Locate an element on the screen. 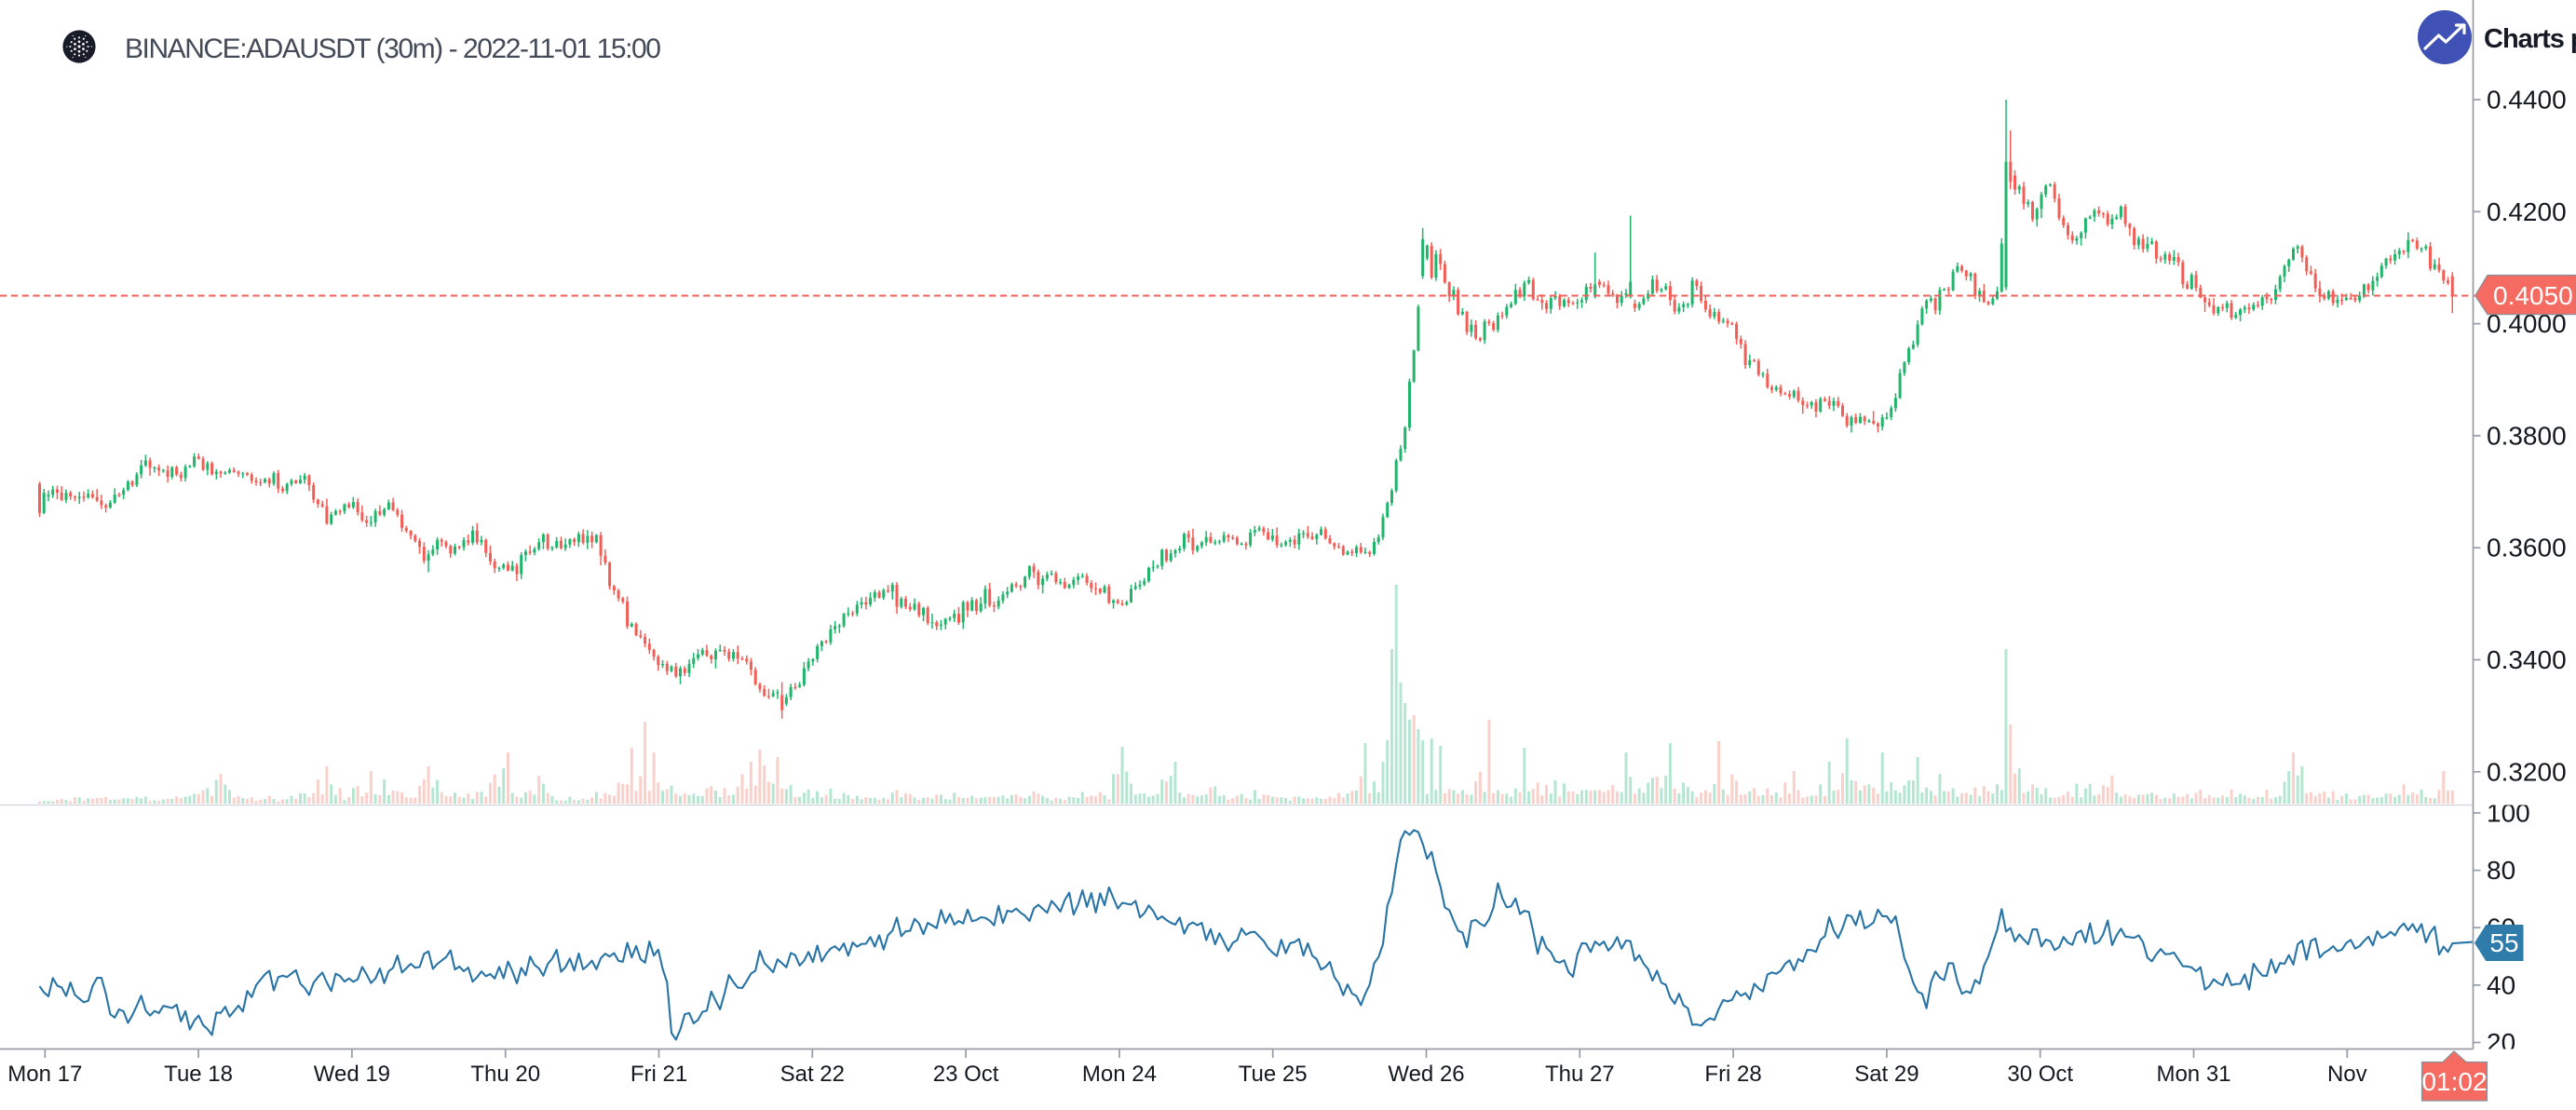 The width and height of the screenshot is (2576, 1110). svg-text: Sat 22 is located at coordinates (812, 1074).